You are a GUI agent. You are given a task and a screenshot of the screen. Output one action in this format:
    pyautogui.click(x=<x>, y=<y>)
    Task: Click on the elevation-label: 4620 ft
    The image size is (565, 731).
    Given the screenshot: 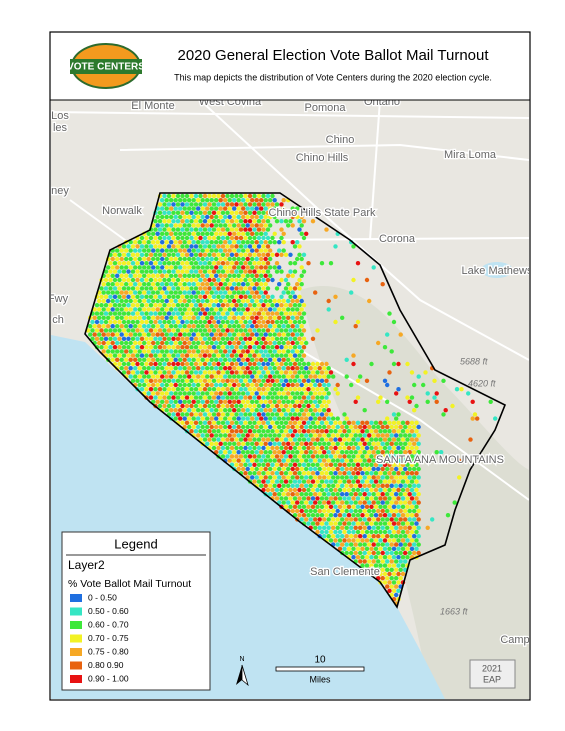 What is the action you would take?
    pyautogui.click(x=482, y=383)
    